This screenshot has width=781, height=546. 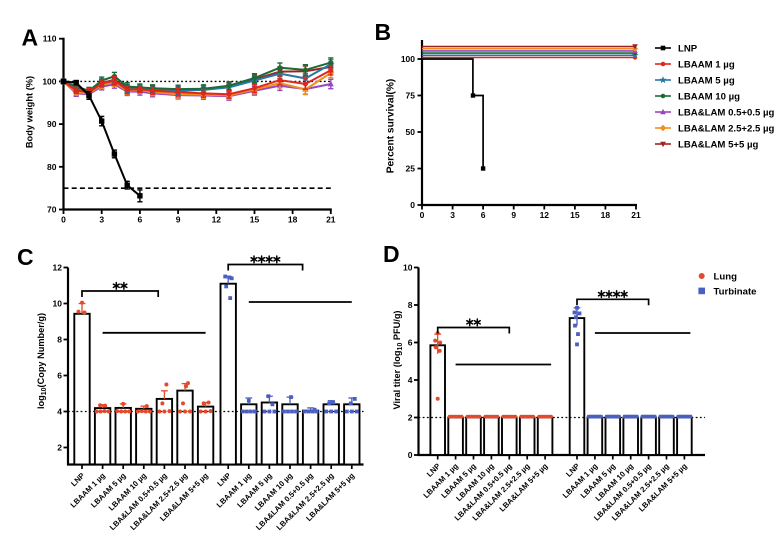 What do you see at coordinates (726, 277) in the screenshot?
I see `svg-text: Lung` at bounding box center [726, 277].